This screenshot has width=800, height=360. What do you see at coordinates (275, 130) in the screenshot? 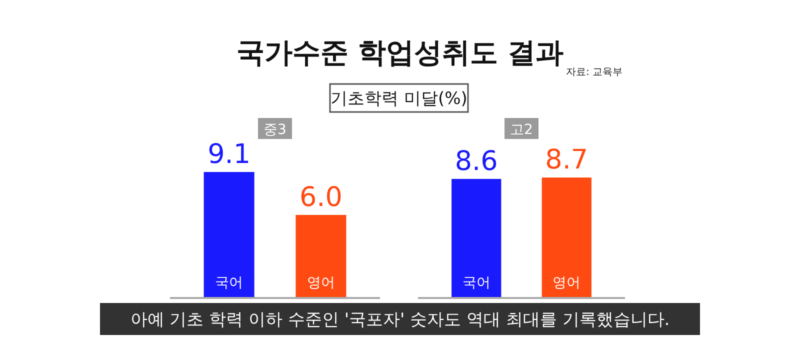
I see `x-axis-title: 중3` at bounding box center [275, 130].